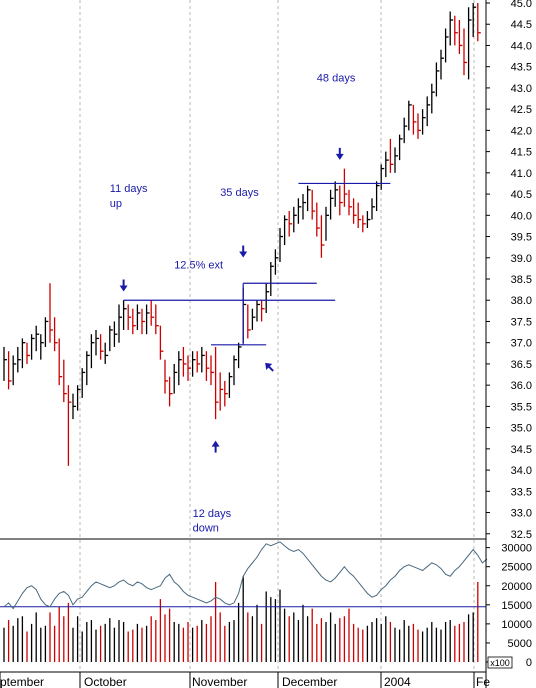 The image size is (536, 688). Describe the element at coordinates (129, 189) in the screenshot. I see `annotation-text: 11 days` at that location.